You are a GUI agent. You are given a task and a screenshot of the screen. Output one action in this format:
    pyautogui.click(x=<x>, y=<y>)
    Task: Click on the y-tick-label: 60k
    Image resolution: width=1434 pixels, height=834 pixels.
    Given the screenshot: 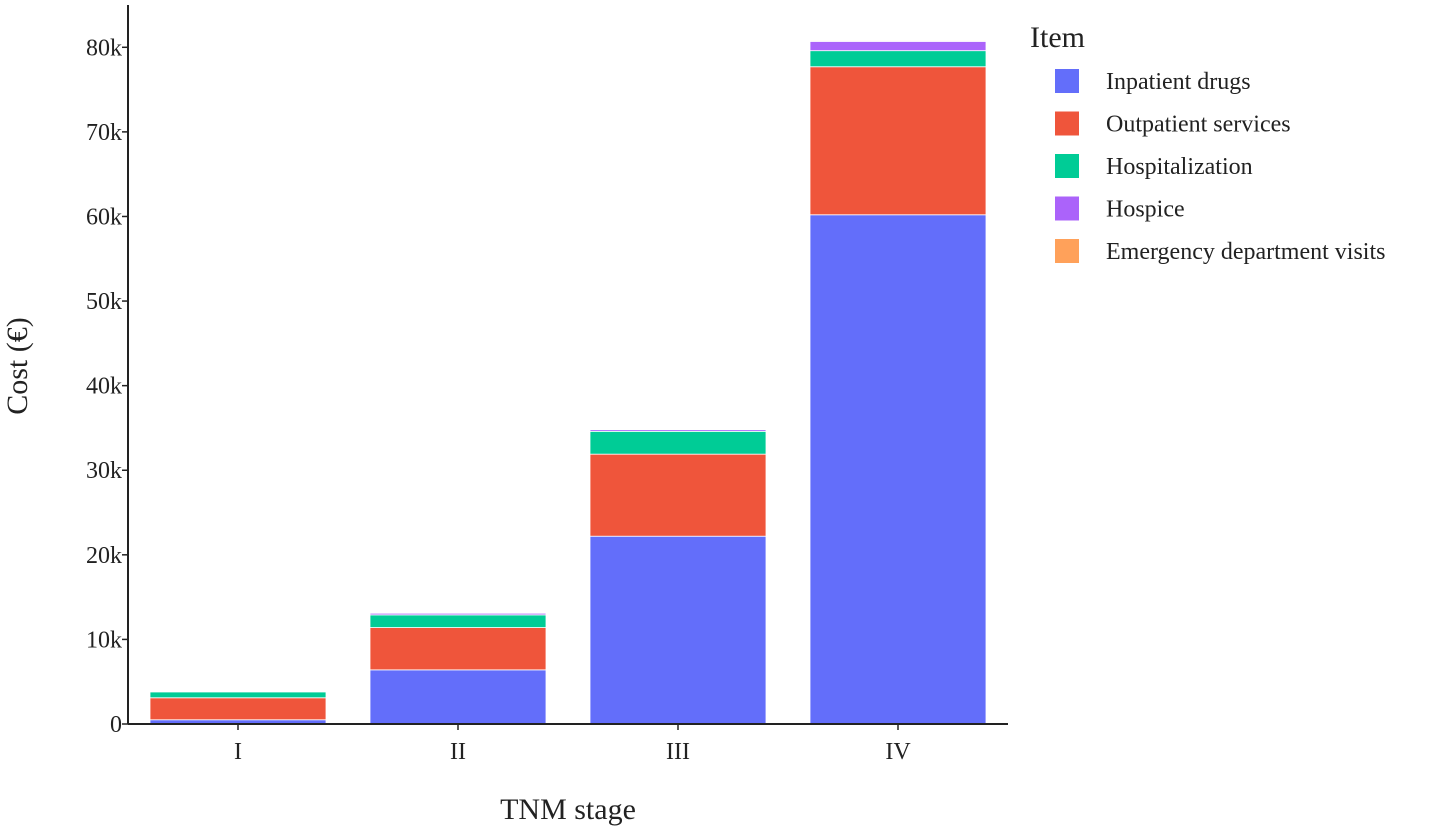 What is the action you would take?
    pyautogui.click(x=104, y=217)
    